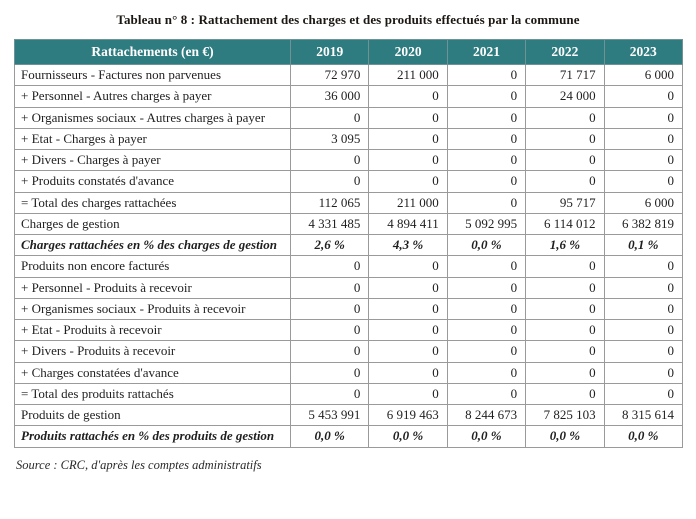  What do you see at coordinates (152, 181) in the screenshot?
I see `row-label: + Produits constatés d'avance` at bounding box center [152, 181].